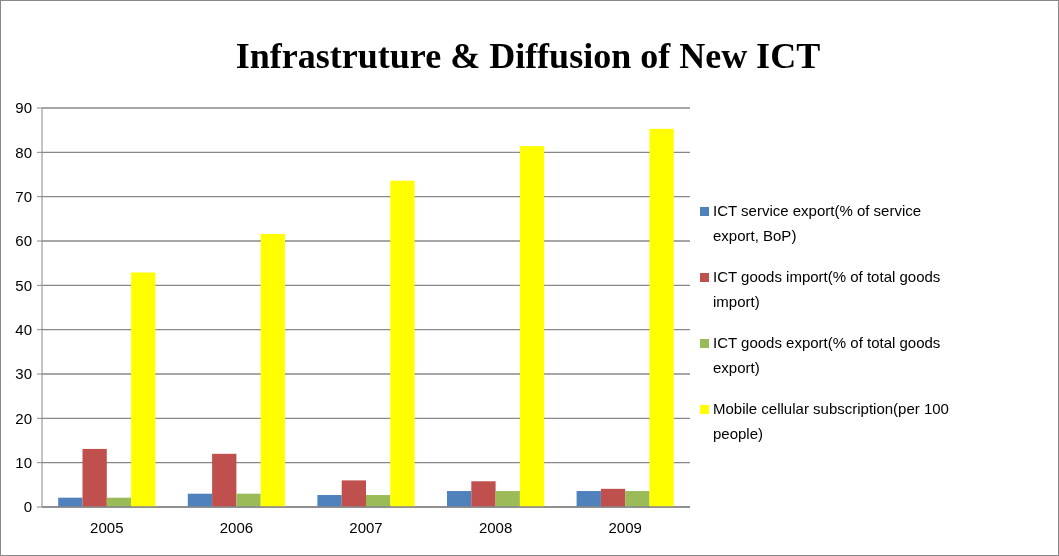  I want to click on y-tick-label: 90, so click(23, 108).